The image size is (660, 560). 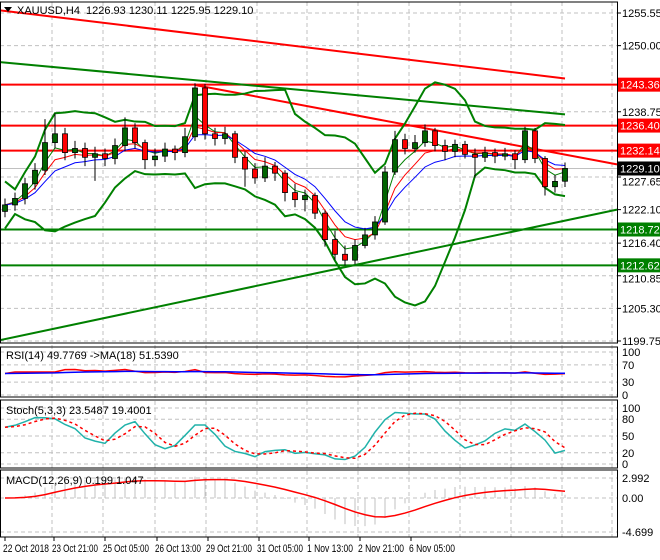 What do you see at coordinates (628, 383) in the screenshot?
I see `rsi-tick-label: 30` at bounding box center [628, 383].